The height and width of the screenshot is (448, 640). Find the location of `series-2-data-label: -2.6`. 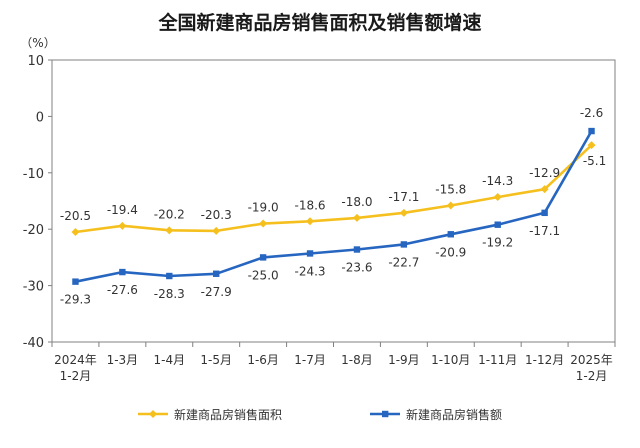

series-2-data-label: -2.6 is located at coordinates (591, 113).